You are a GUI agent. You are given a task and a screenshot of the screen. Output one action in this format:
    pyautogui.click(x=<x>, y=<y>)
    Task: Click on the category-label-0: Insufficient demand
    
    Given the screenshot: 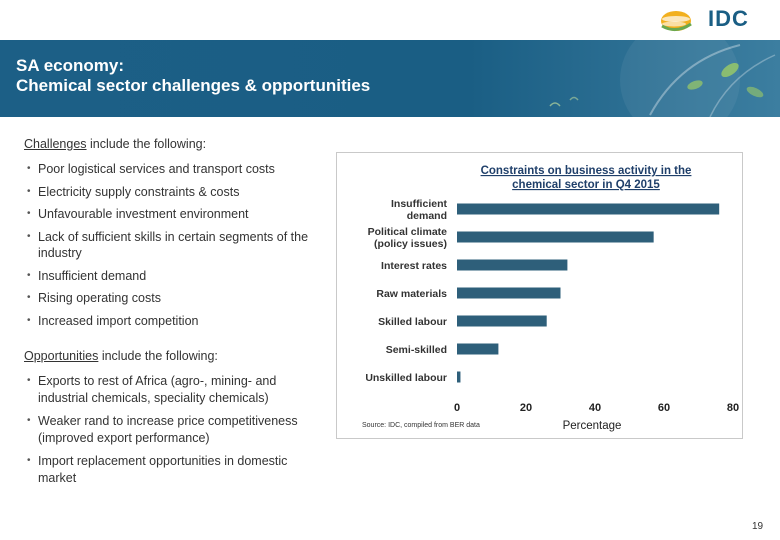 What is the action you would take?
    pyautogui.click(x=419, y=210)
    